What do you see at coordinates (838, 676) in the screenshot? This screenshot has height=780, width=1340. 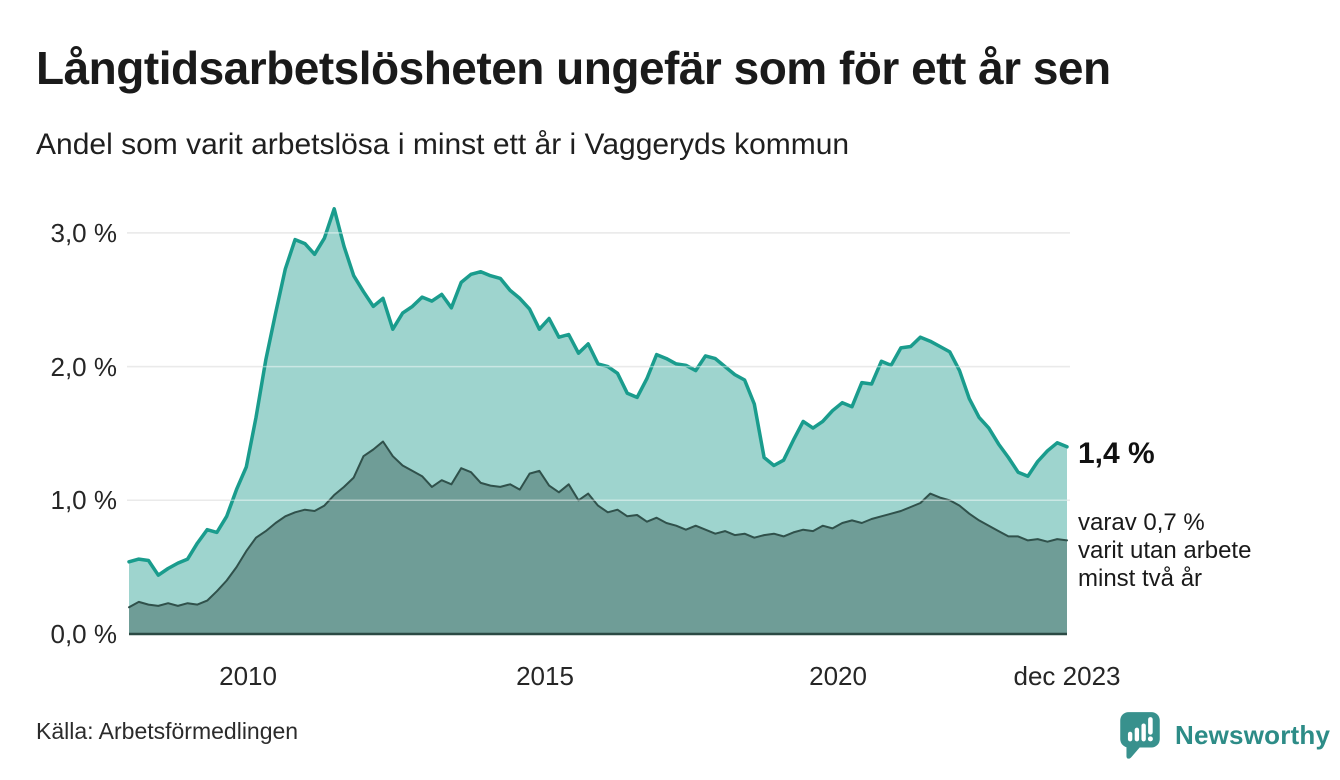 I see `x-axis-tick-2020: 2020` at bounding box center [838, 676].